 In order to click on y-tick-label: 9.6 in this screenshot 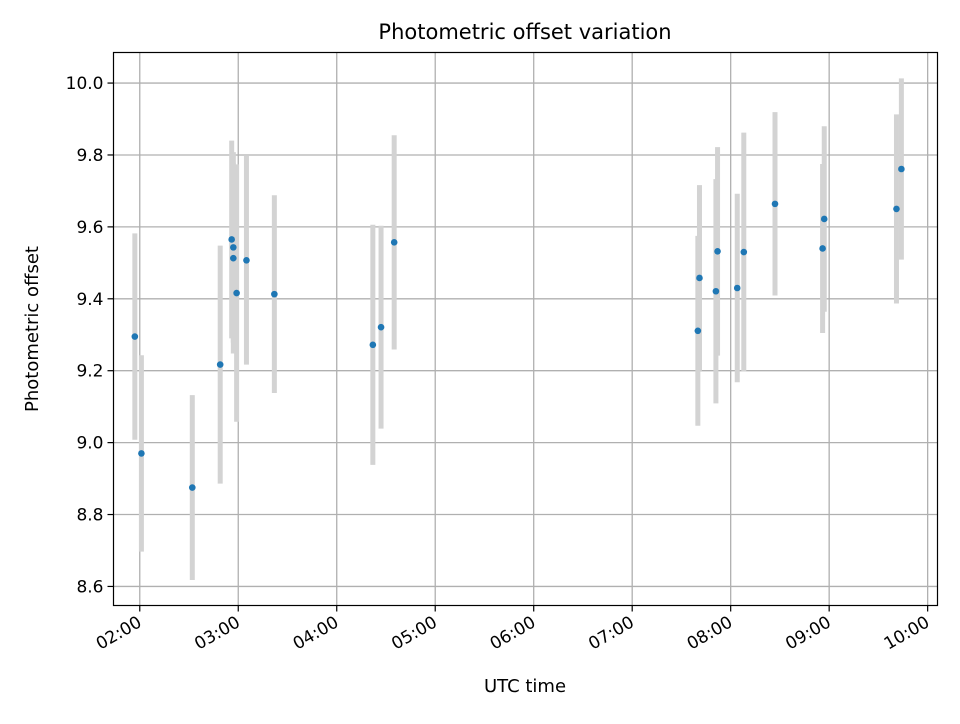, I will do `click(89, 228)`.